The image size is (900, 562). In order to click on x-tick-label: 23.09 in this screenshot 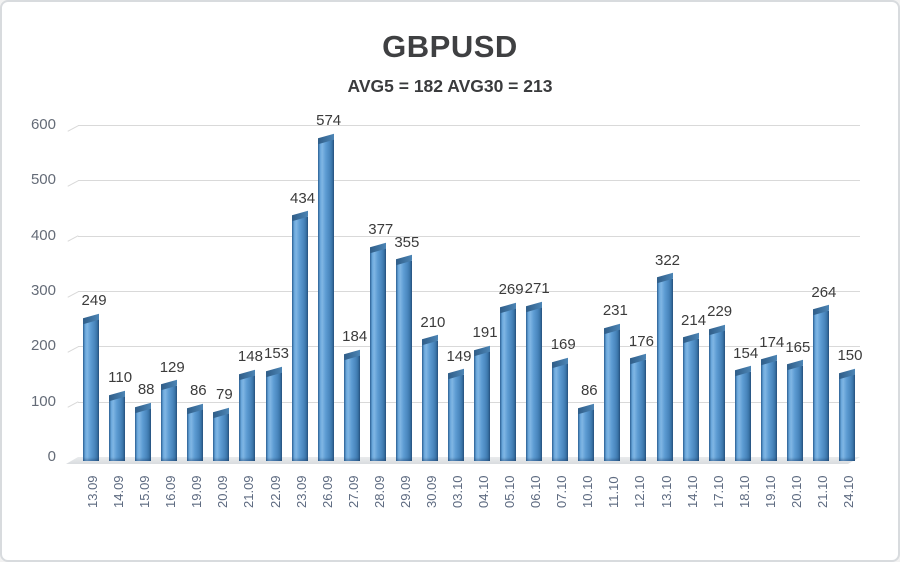, I will do `click(301, 491)`.